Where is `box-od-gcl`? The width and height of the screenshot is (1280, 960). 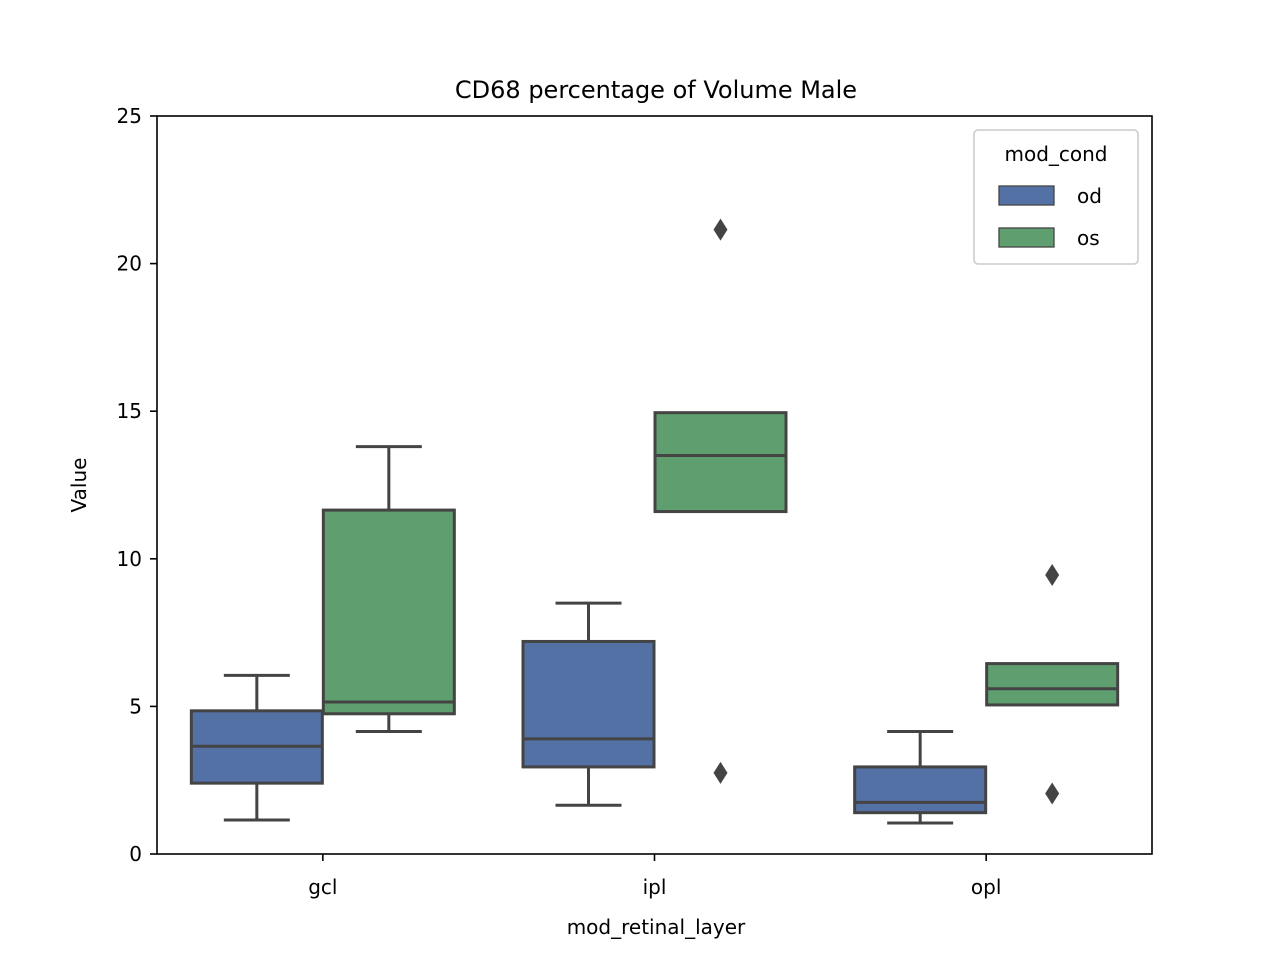 box-od-gcl is located at coordinates (256, 747).